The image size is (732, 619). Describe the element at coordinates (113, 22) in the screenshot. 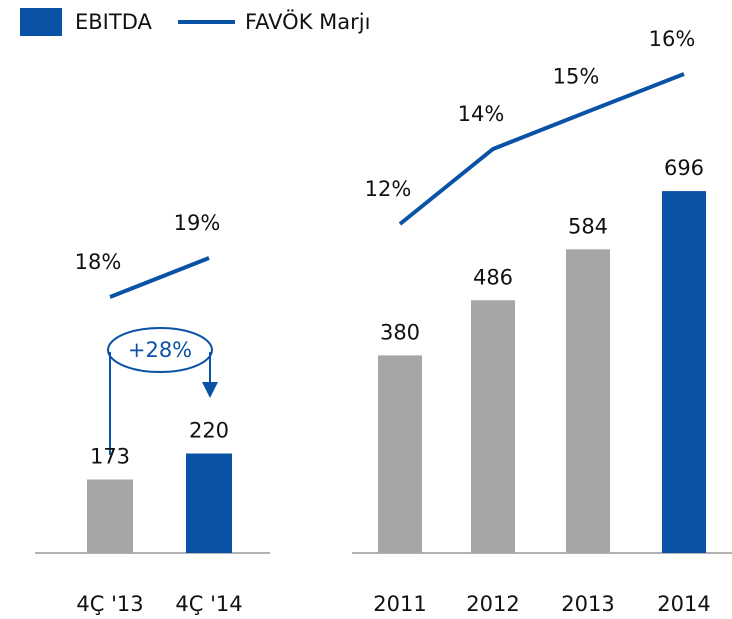

I see `legend-label: EBITDA` at that location.